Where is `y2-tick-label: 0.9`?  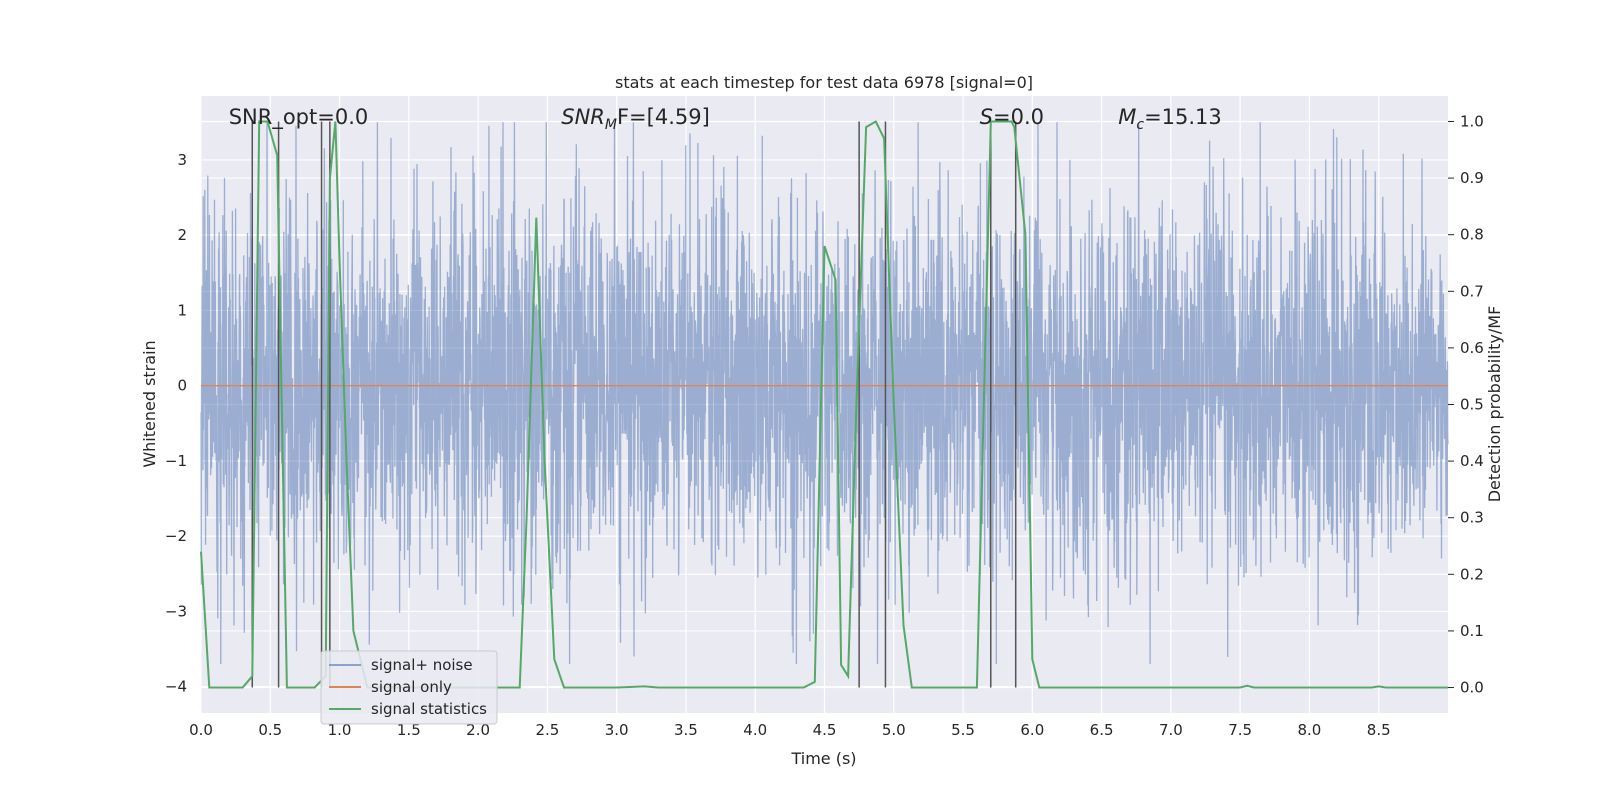
y2-tick-label: 0.9 is located at coordinates (1472, 178).